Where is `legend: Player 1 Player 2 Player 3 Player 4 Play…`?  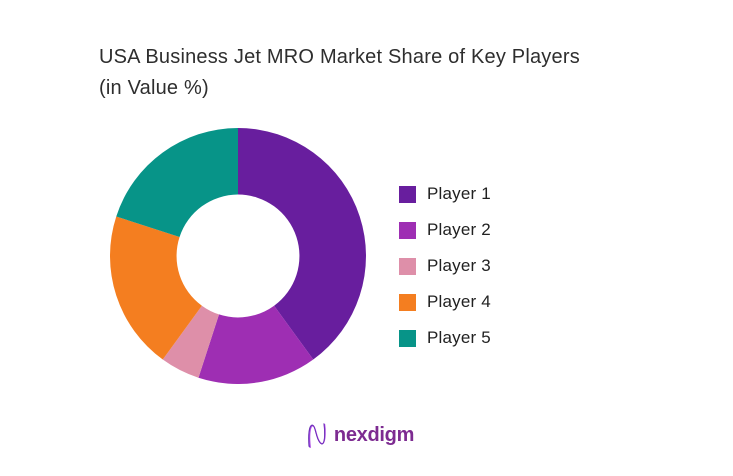
legend: Player 1 Player 2 Player 3 Player 4 Play… is located at coordinates (445, 266).